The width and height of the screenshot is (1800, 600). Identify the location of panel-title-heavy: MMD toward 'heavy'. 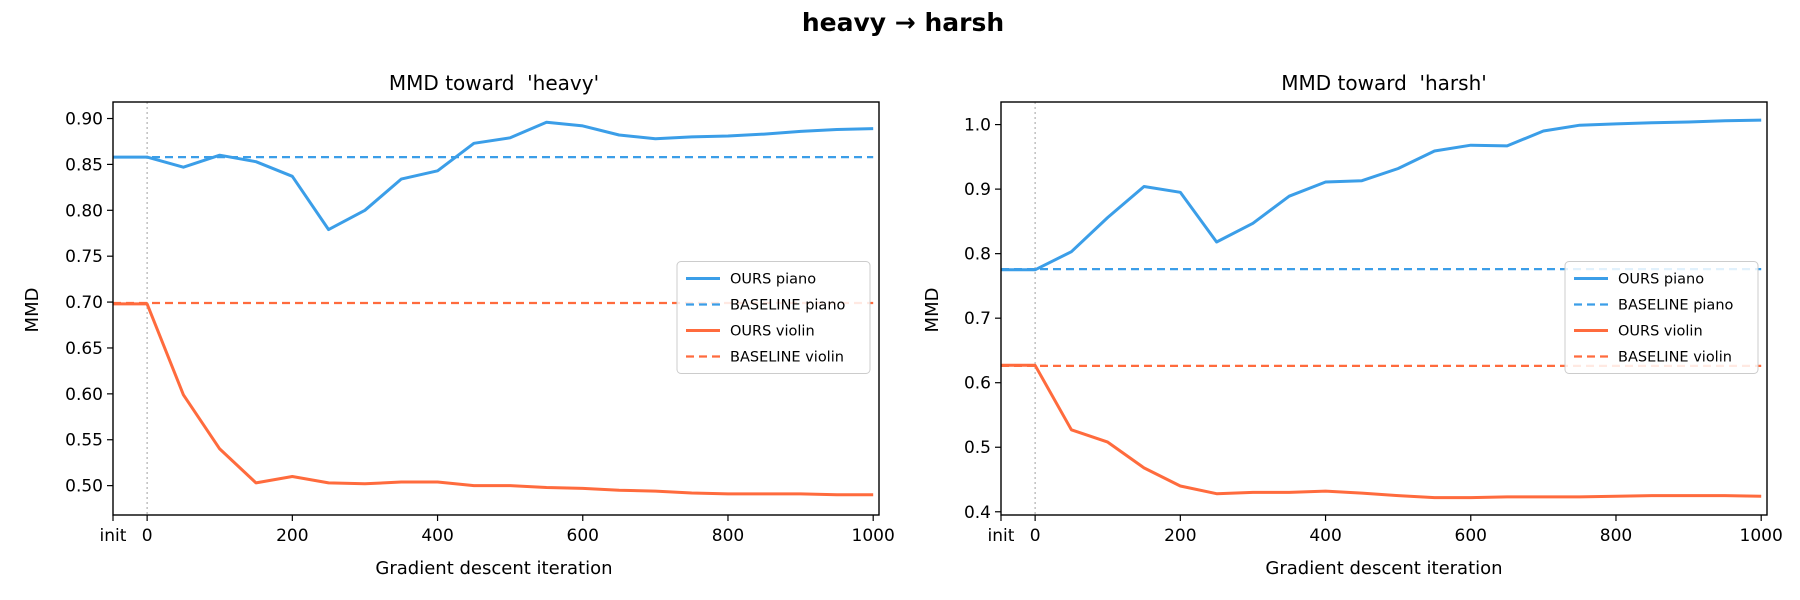
(494, 83).